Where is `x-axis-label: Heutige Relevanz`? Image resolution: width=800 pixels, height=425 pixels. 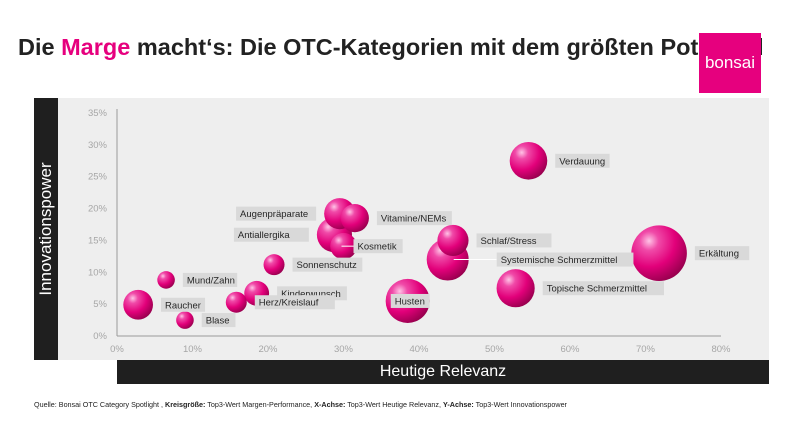
x-axis-label: Heutige Relevanz is located at coordinates (443, 371).